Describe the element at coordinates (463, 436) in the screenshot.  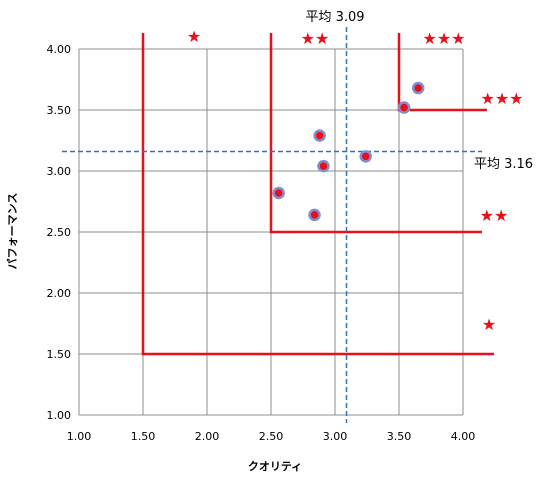
I see `x-tick-label: 4.00` at that location.